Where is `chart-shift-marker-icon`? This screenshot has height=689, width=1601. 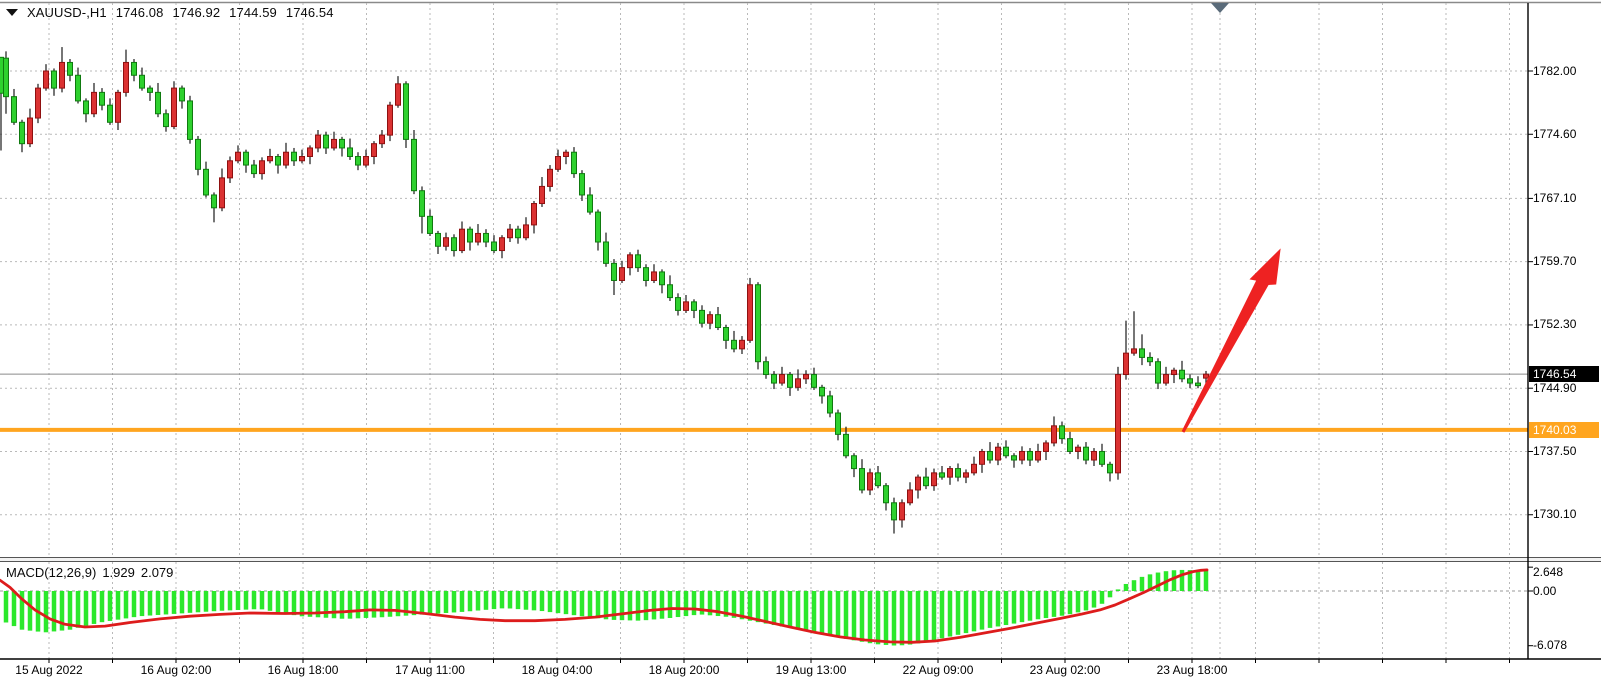
chart-shift-marker-icon is located at coordinates (1220, 8).